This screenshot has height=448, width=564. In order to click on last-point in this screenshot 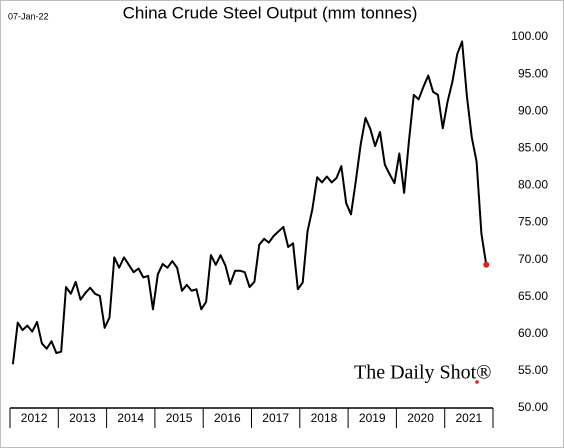, I will do `click(486, 264)`.